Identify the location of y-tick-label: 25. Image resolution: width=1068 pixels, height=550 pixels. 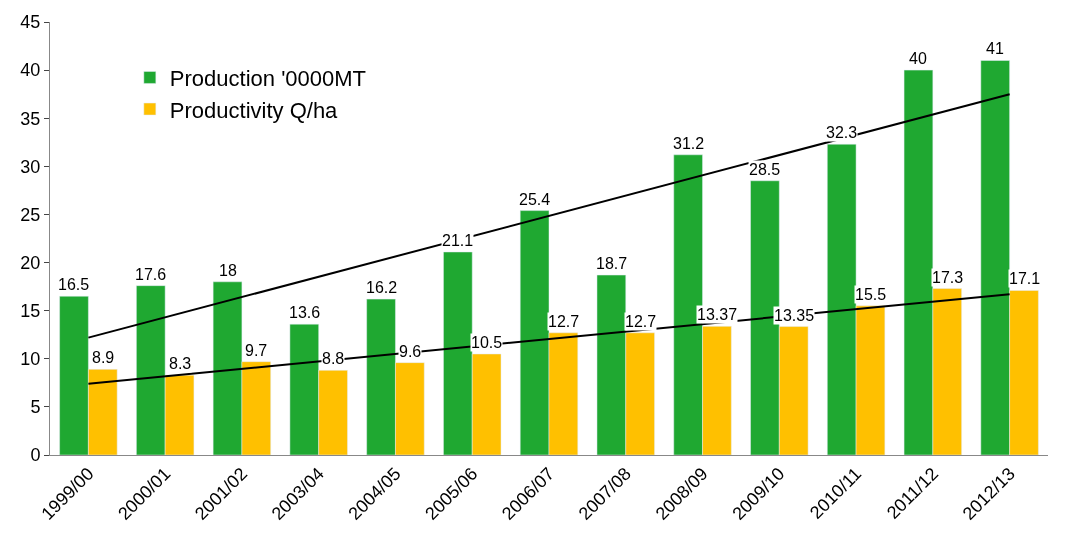
(30, 214).